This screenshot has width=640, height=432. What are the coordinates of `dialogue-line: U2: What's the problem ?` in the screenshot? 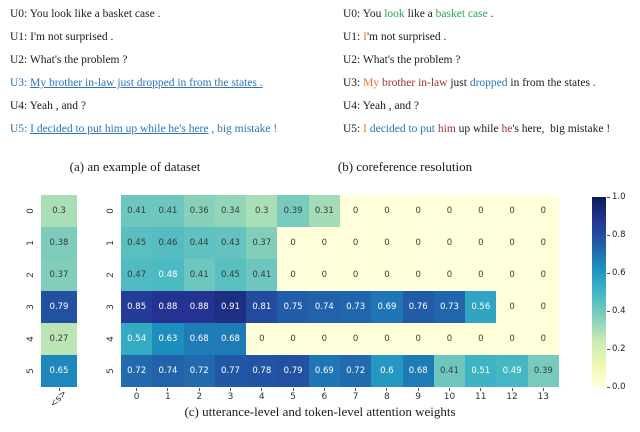 It's located at (476, 62).